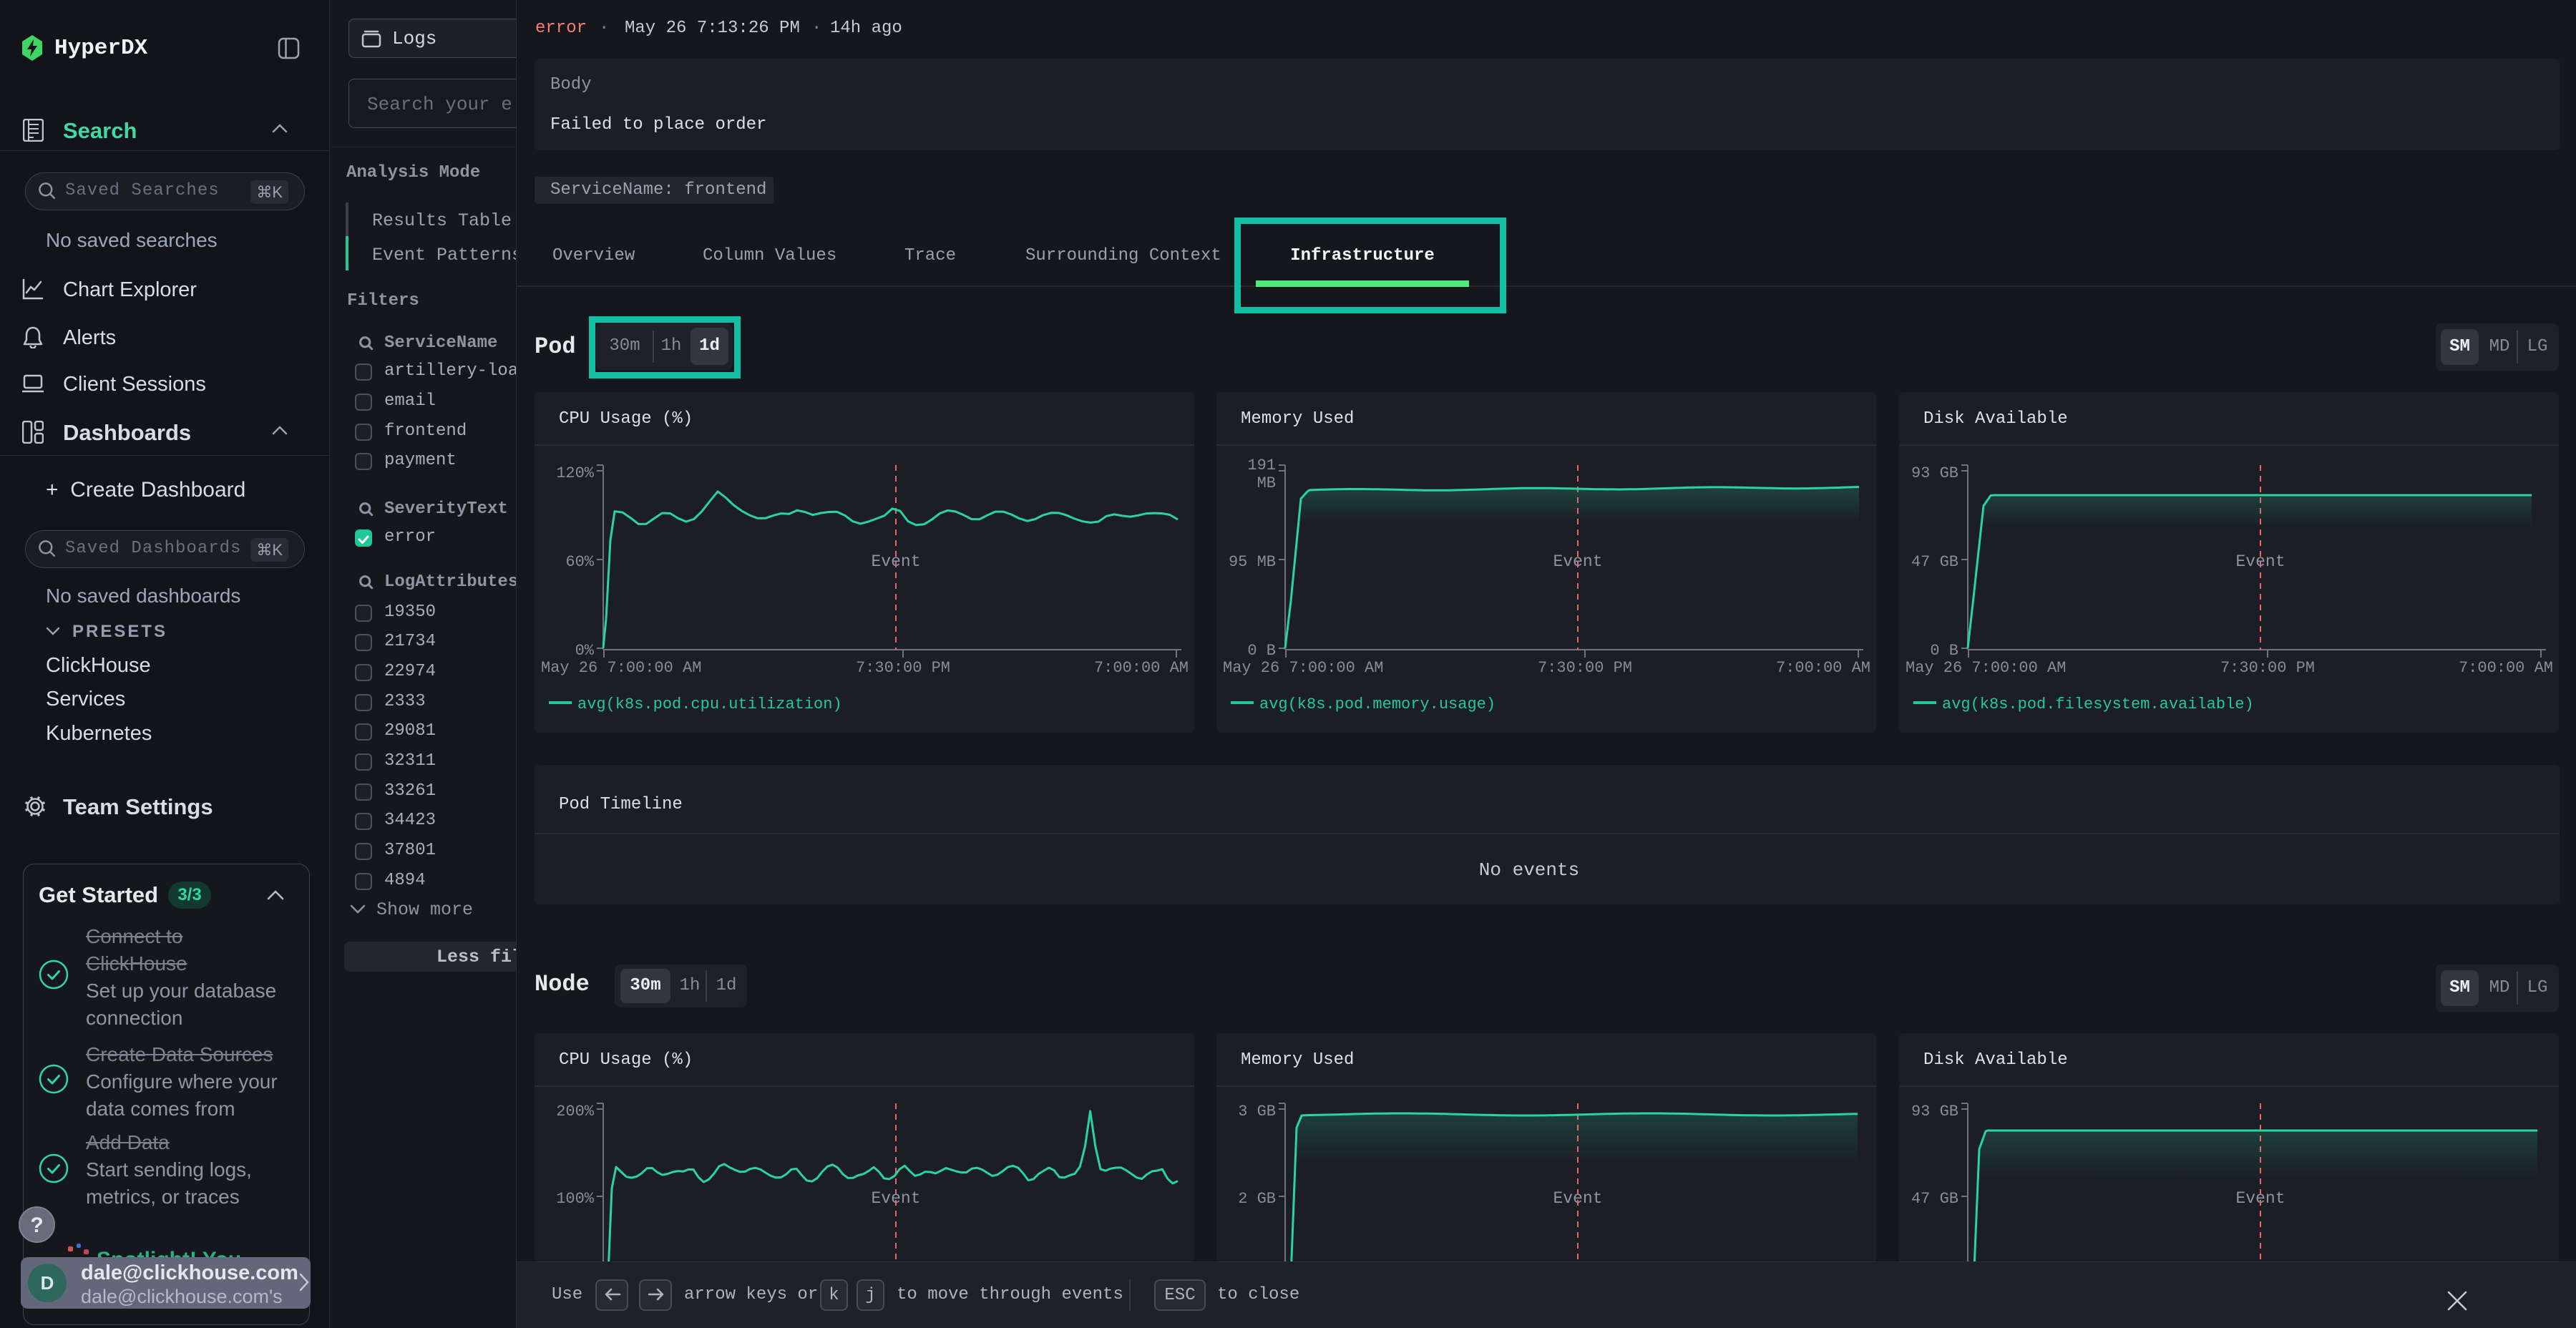  What do you see at coordinates (579, 562) in the screenshot?
I see `svg-text: 60%` at bounding box center [579, 562].